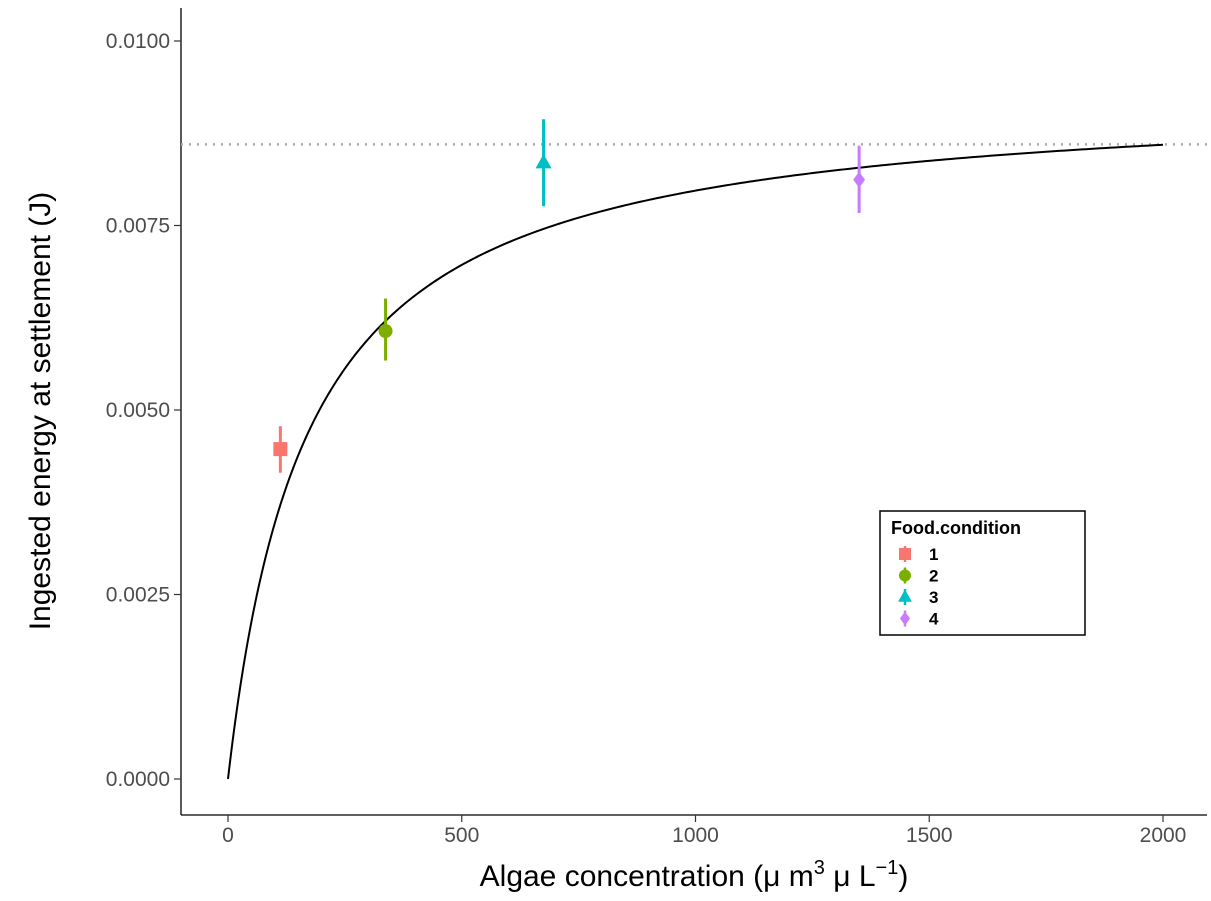  Describe the element at coordinates (461, 835) in the screenshot. I see `x-tick-label: 500` at that location.